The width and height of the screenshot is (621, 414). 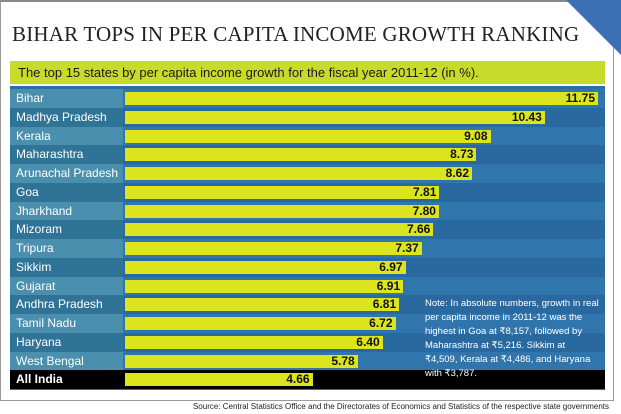 I want to click on row-all-india: All India 4.66, so click(x=307, y=379).